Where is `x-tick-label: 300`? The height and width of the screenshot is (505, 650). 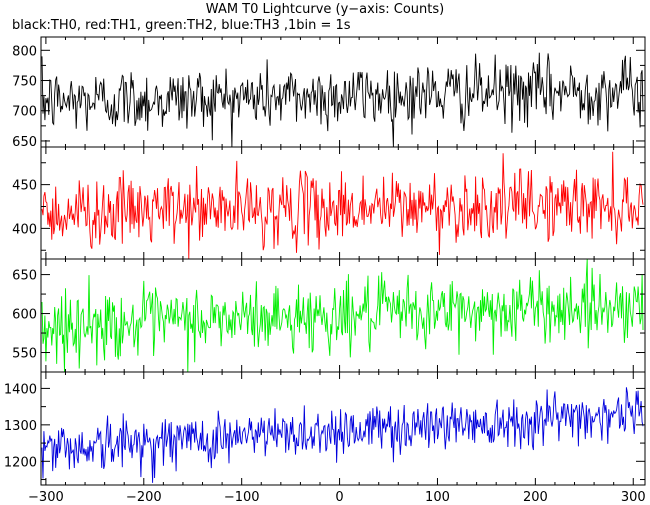
x-tick-label: 300 is located at coordinates (633, 497).